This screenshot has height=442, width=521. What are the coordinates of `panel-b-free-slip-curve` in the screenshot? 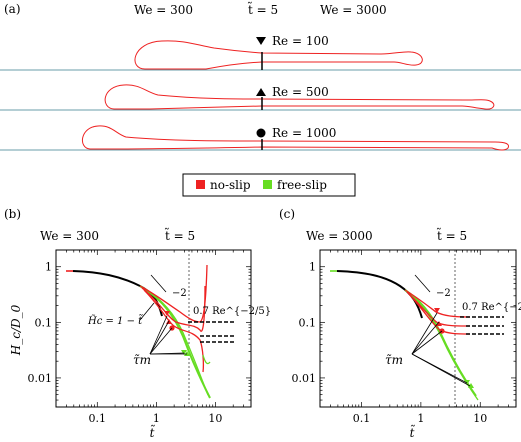 It's located at (175, 342).